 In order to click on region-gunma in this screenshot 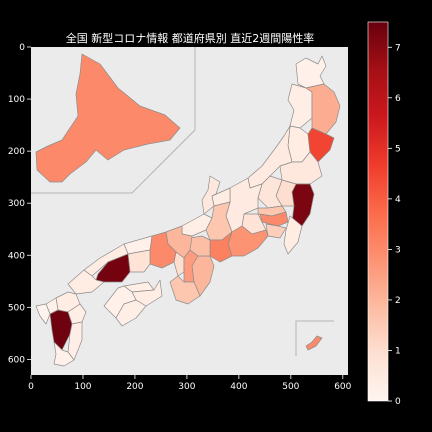, I will do `click(270, 192)`.